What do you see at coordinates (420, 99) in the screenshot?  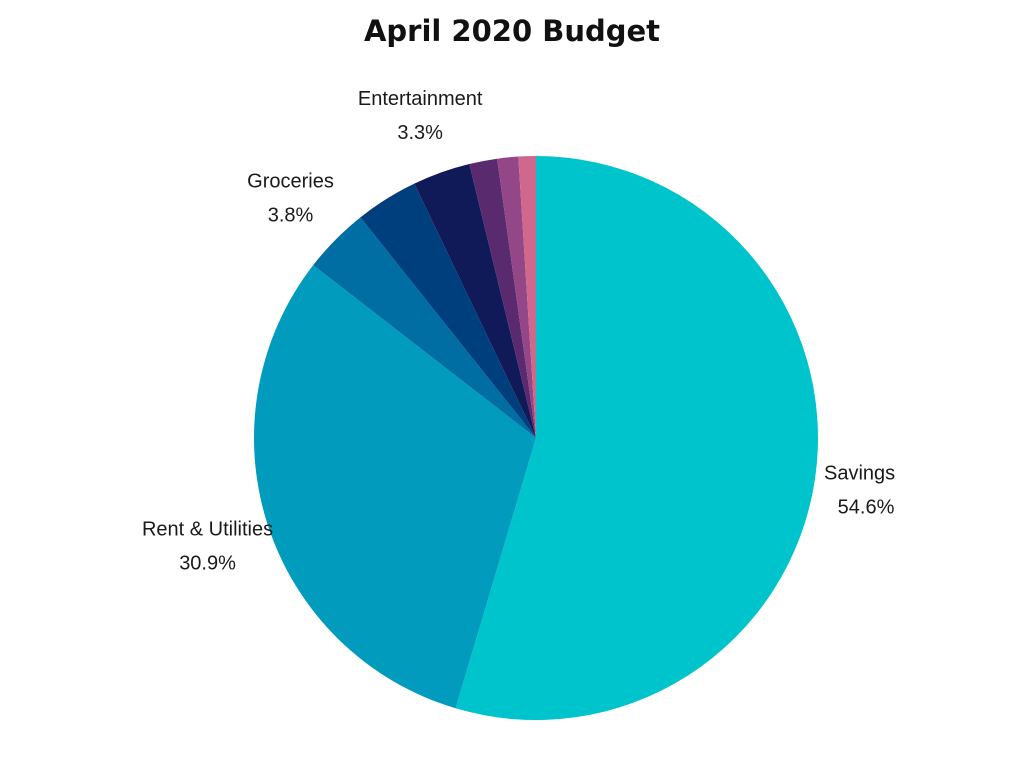 I see `slice-label-entertainment: Entertainment` at bounding box center [420, 99].